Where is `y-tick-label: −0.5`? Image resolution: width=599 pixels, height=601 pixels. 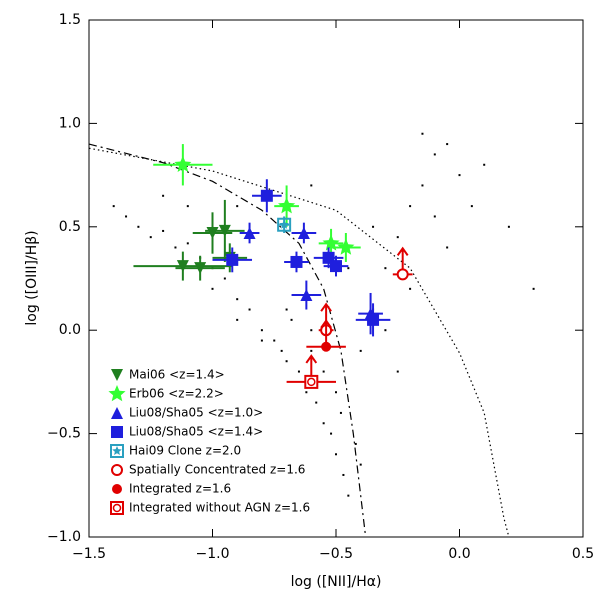
y-tick-label: −0.5 is located at coordinates (64, 434).